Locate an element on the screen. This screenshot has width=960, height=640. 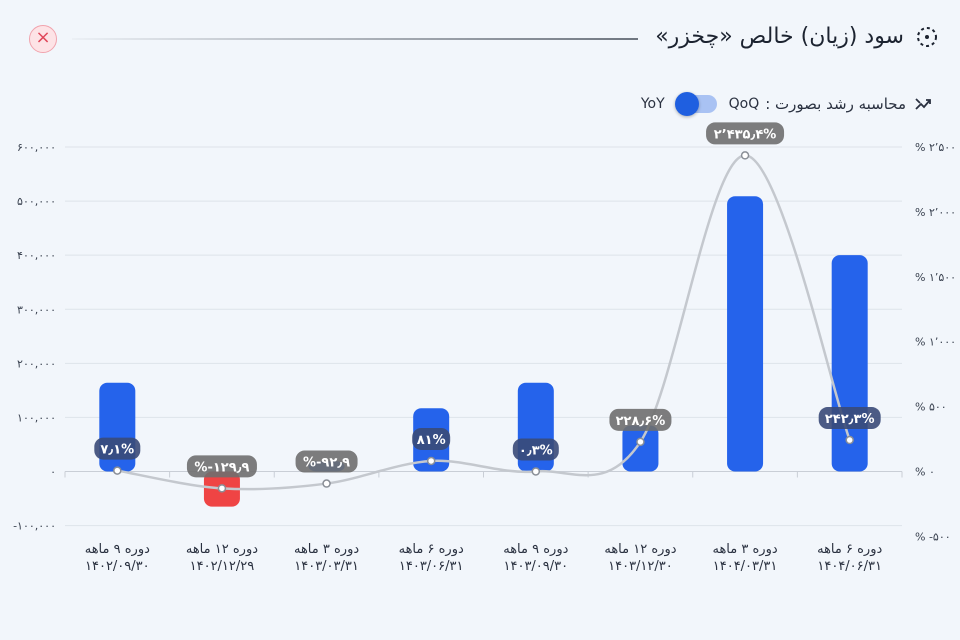
category-date: ۱۴۰۴/۰۶/۳۱ is located at coordinates (849, 566).